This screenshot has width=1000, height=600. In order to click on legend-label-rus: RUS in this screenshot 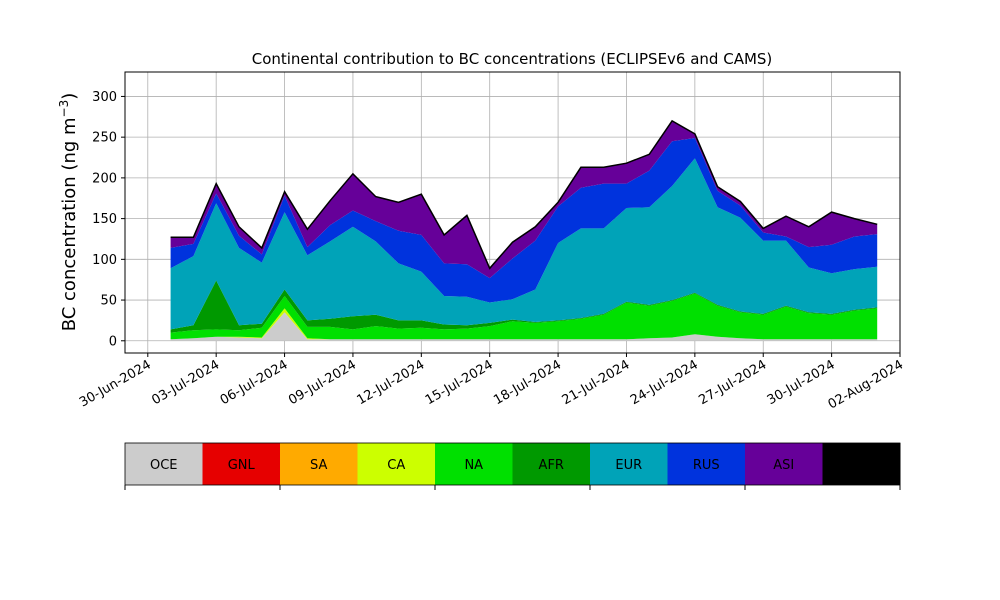, I will do `click(706, 465)`.